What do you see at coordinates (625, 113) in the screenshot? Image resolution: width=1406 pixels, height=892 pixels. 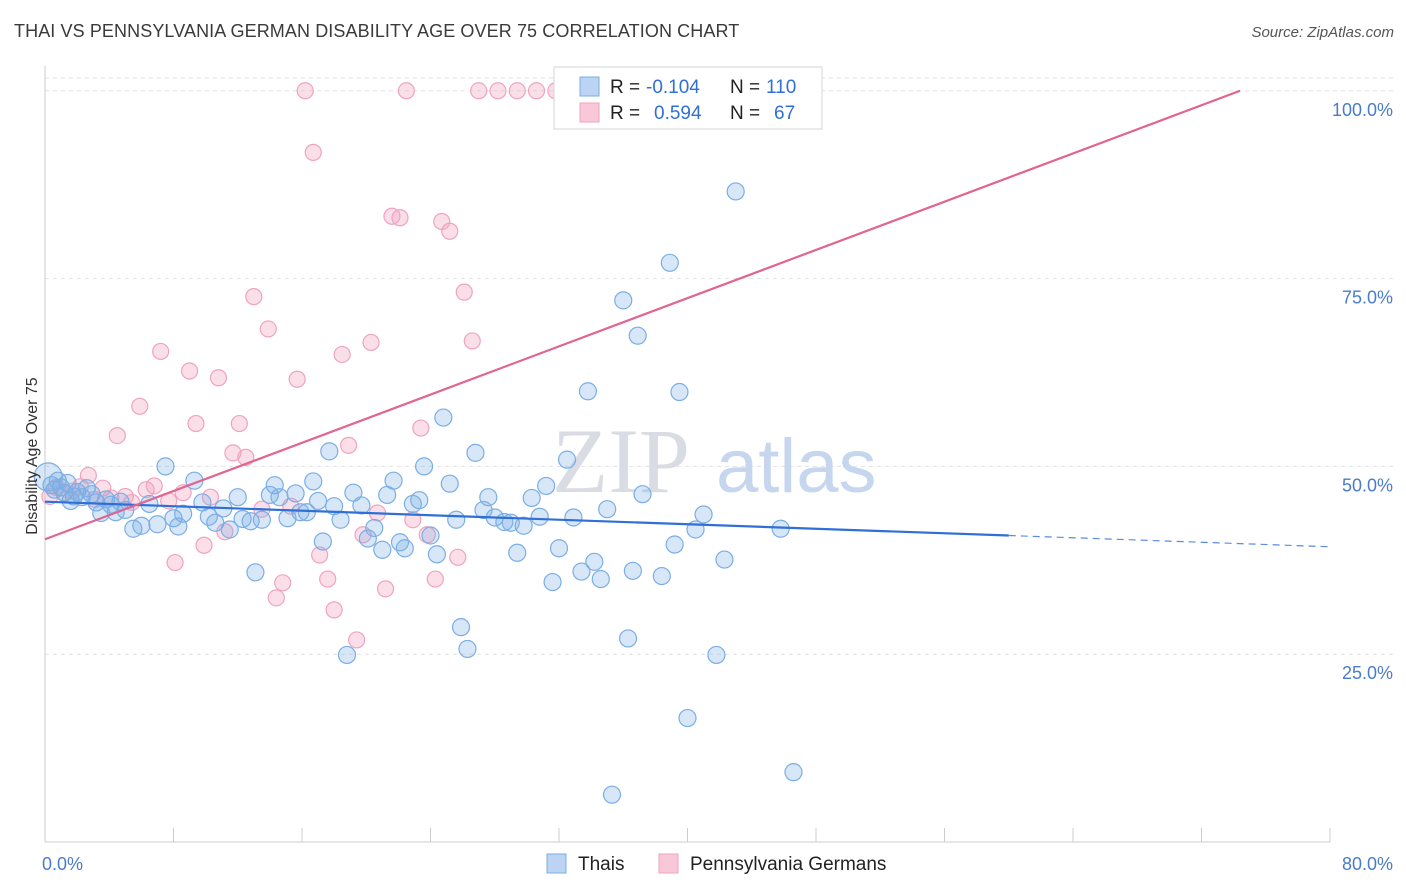 I see `legend-r-label-pa-germans: R =` at bounding box center [625, 113].